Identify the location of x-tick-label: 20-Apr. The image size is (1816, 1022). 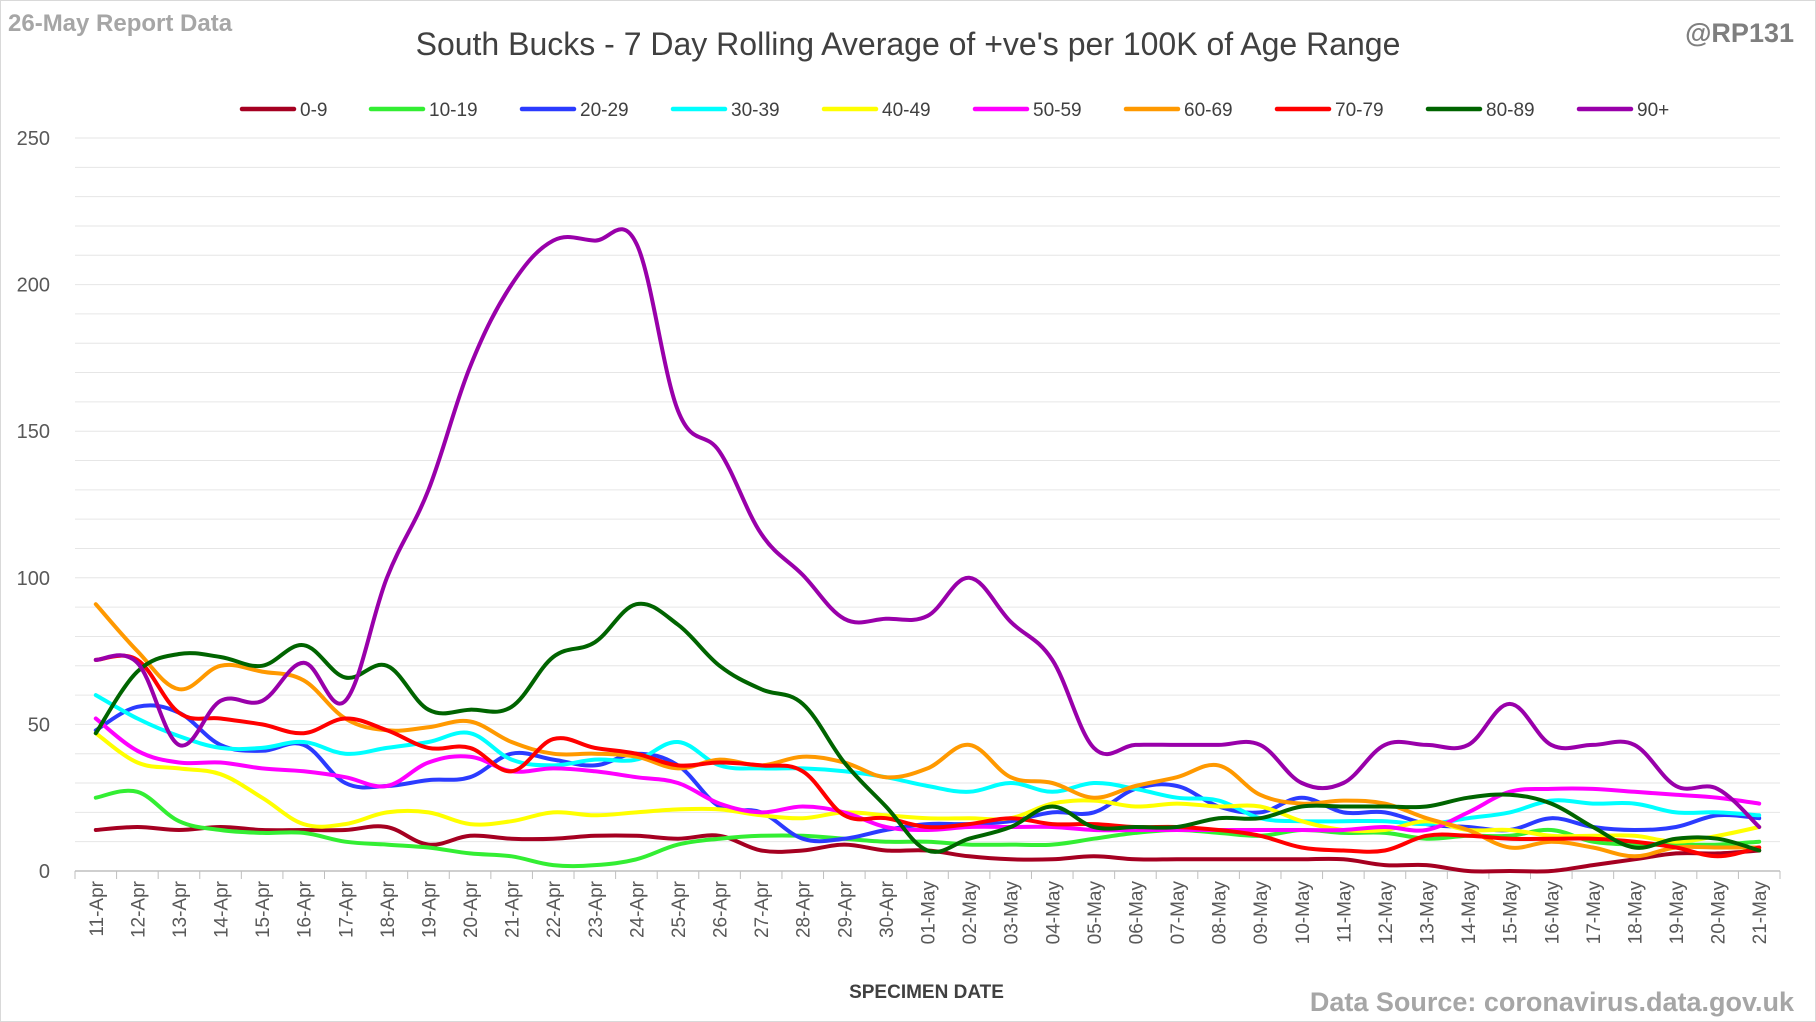
(471, 909).